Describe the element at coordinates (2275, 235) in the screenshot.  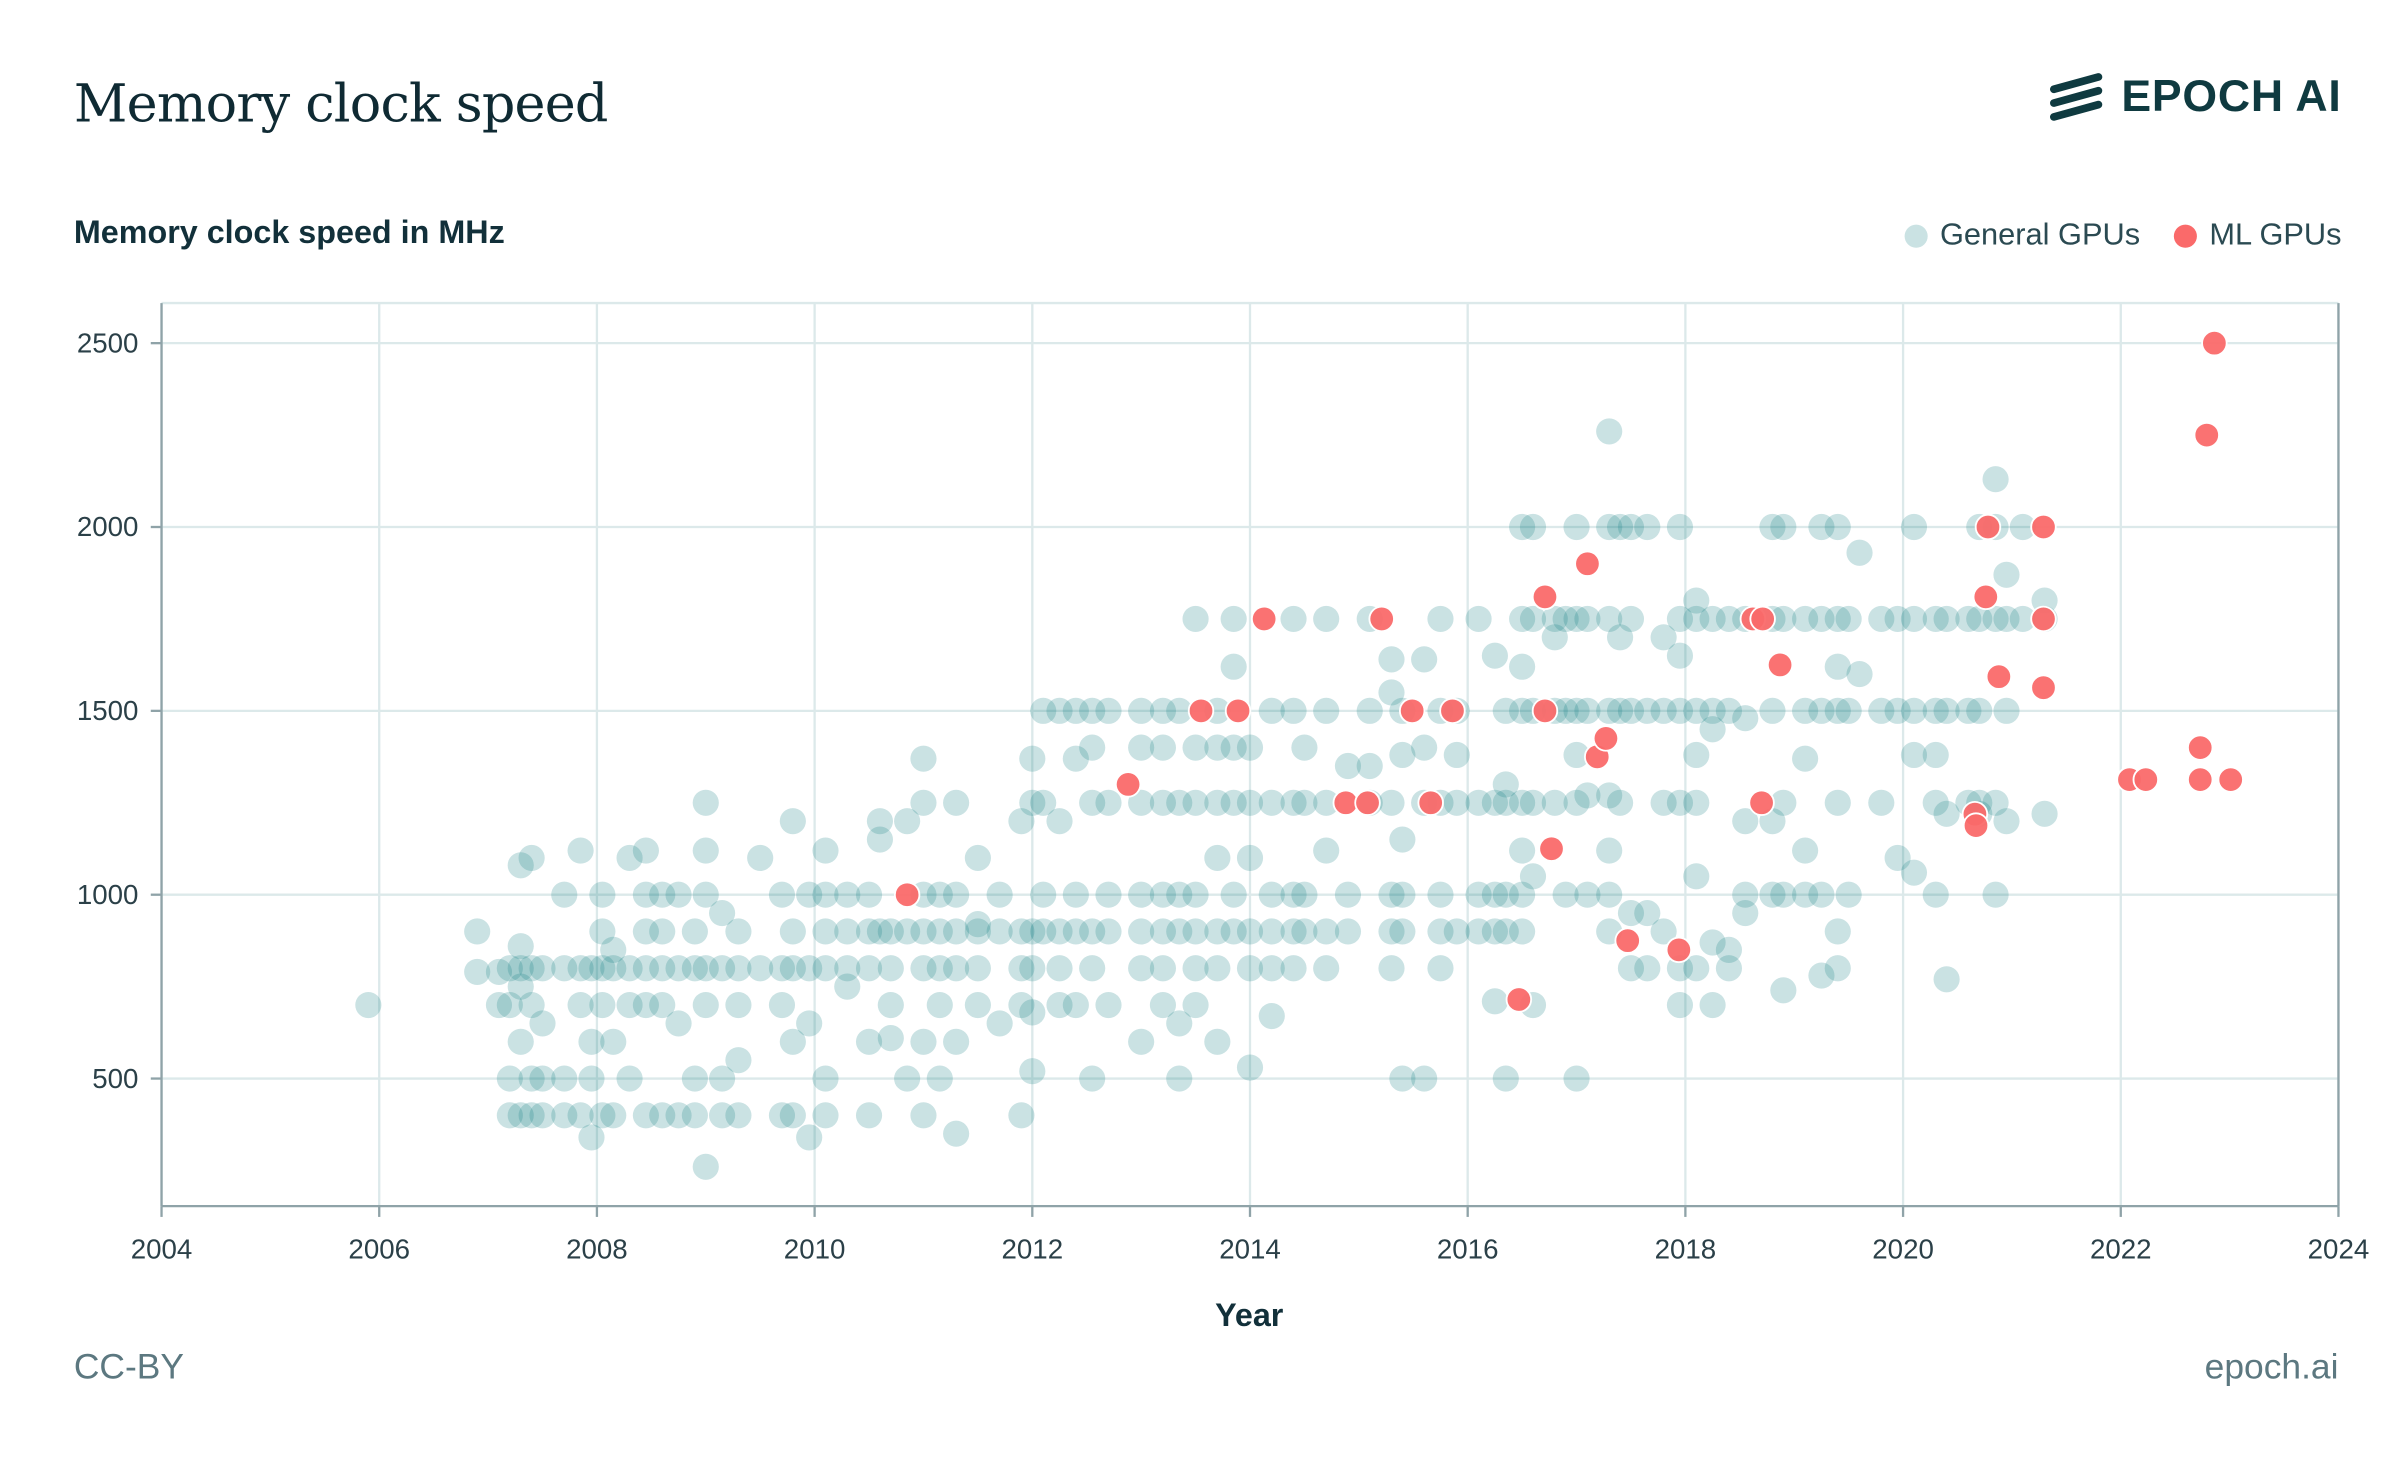
I see `legend-label-ml: ML GPUs` at that location.